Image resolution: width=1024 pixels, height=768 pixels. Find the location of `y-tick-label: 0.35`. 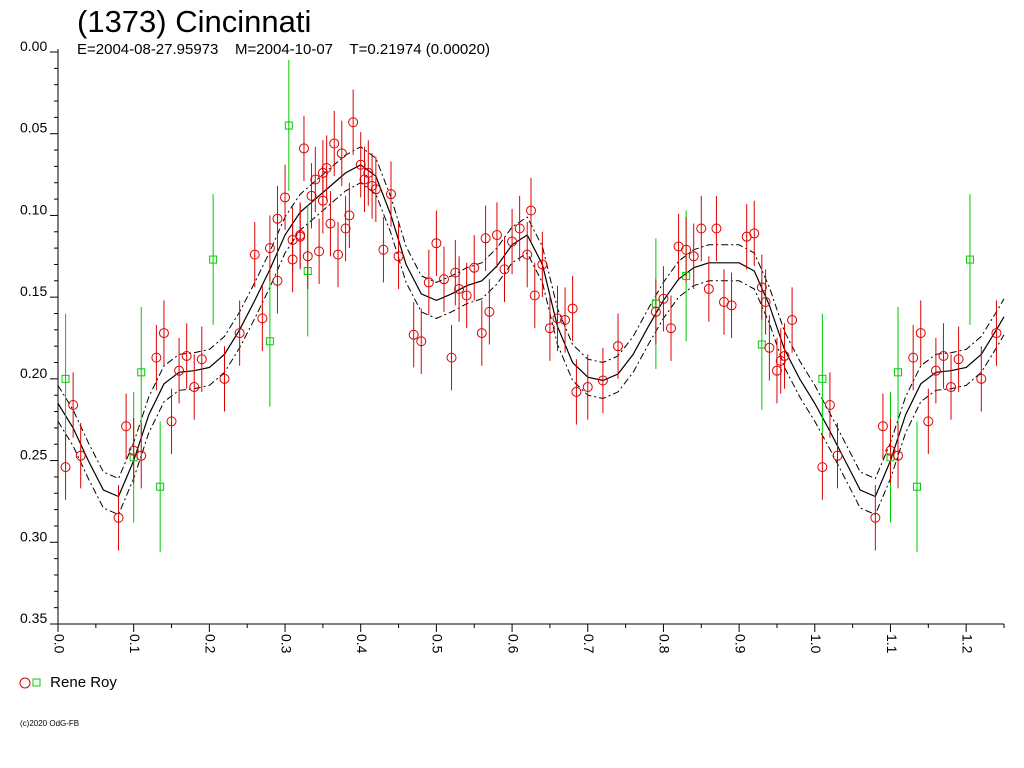

y-tick-label: 0.35 is located at coordinates (33, 618).